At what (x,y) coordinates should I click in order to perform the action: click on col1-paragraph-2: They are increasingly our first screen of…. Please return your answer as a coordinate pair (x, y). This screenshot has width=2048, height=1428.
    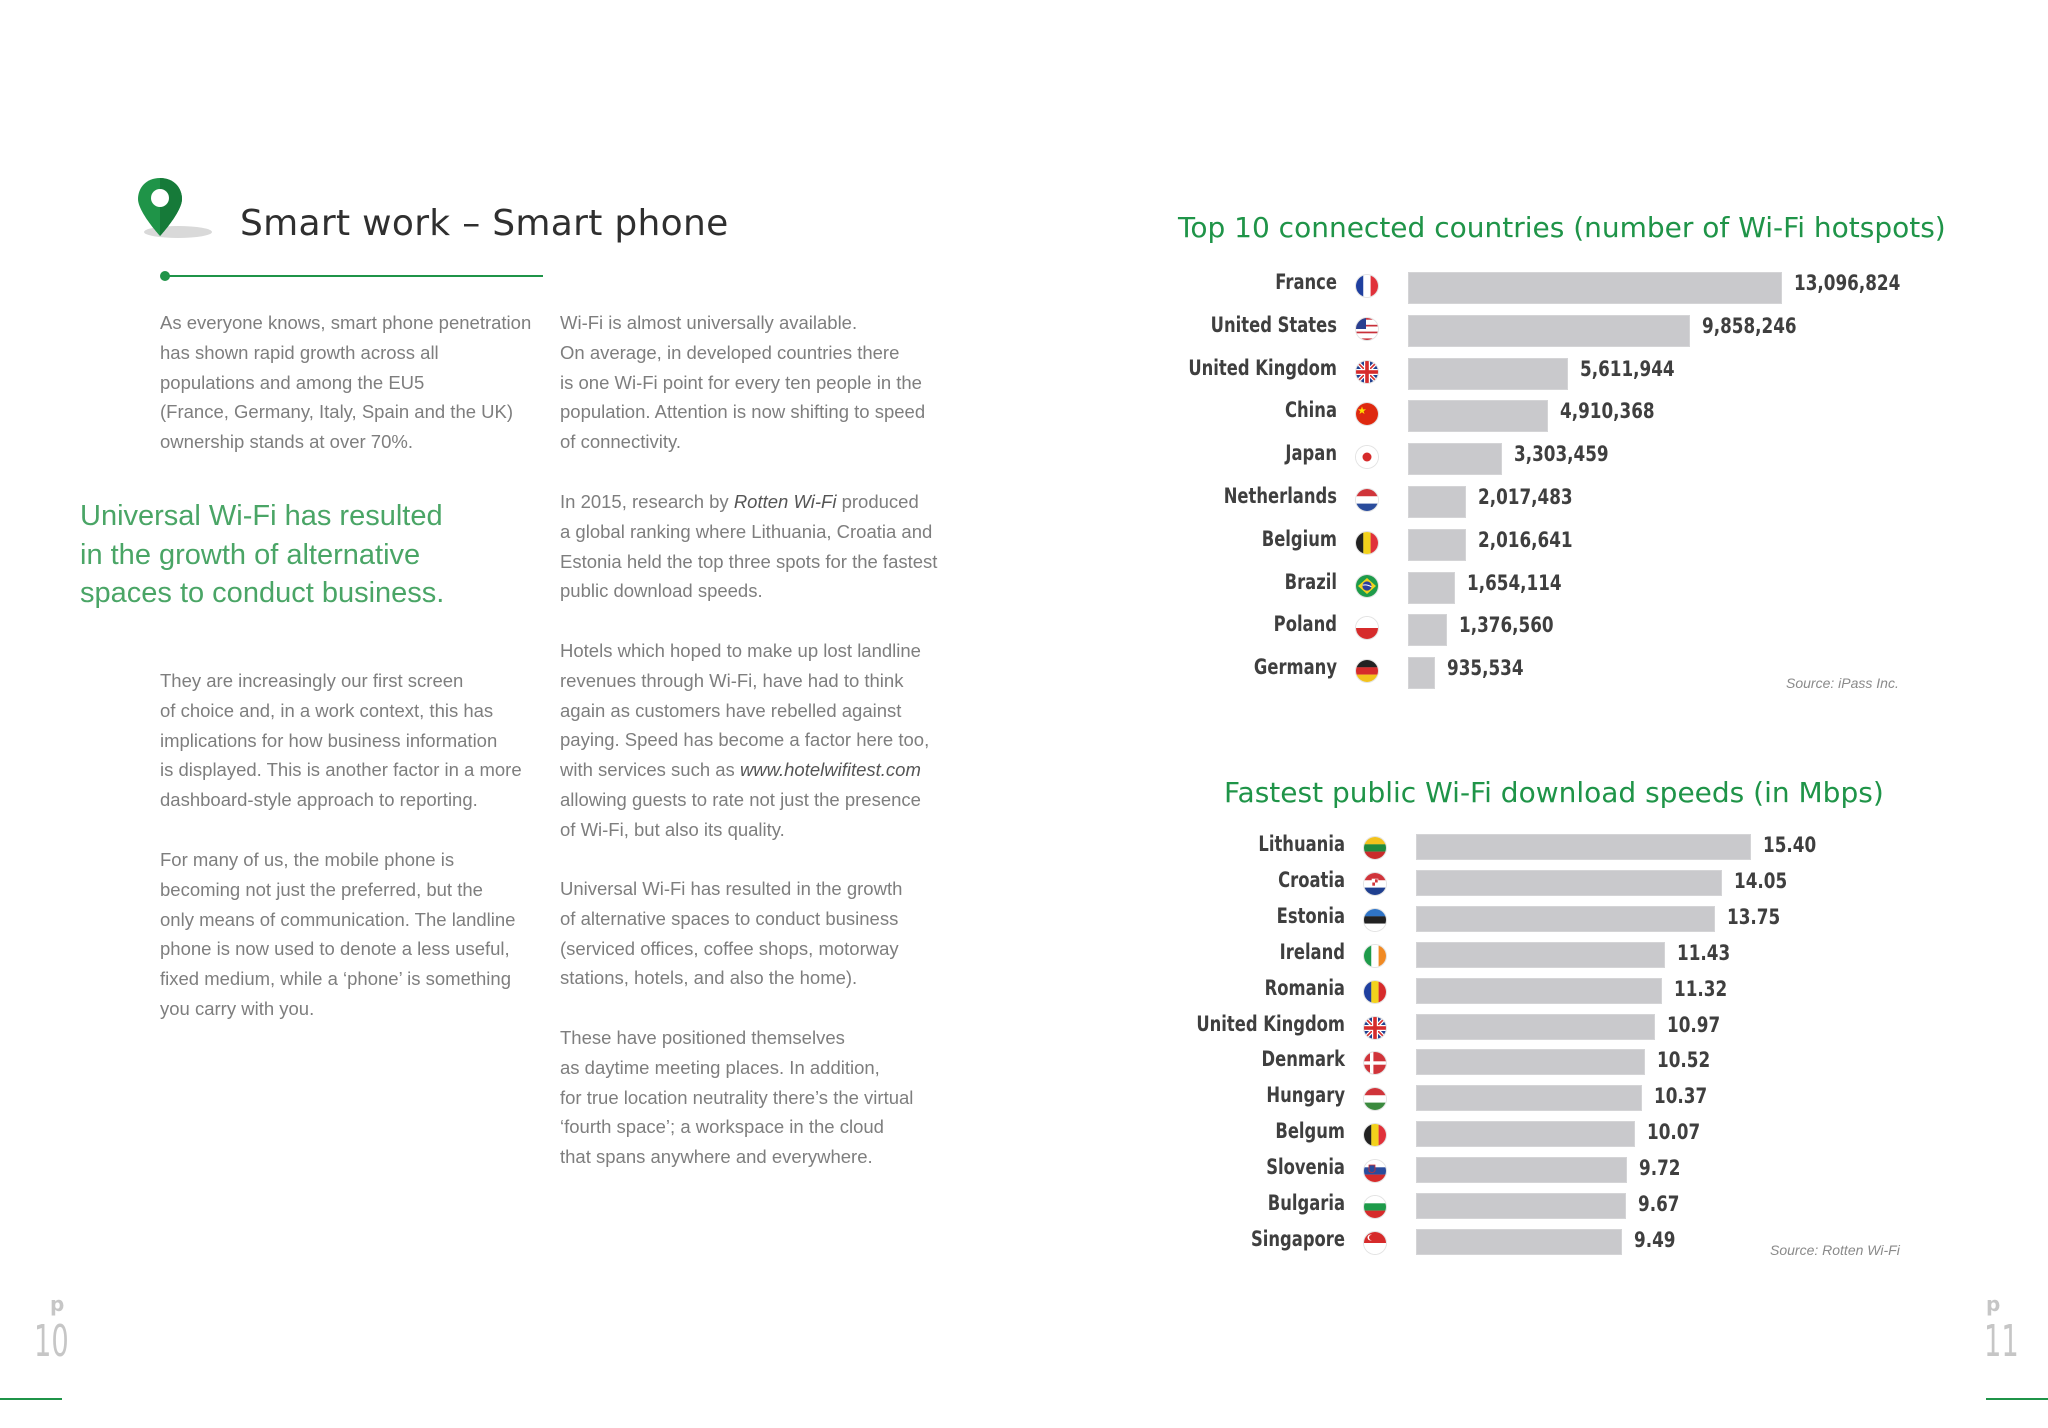
    Looking at the image, I should click on (341, 740).